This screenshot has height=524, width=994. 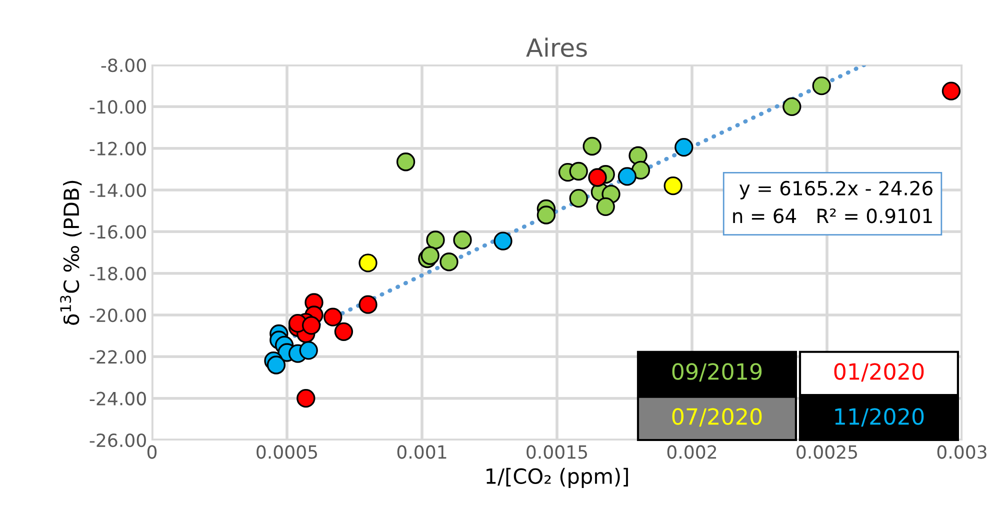 What do you see at coordinates (832, 202) in the screenshot?
I see `annotation: y = 6165.2x - 24.26 n = 64 R² = 0.9101` at bounding box center [832, 202].